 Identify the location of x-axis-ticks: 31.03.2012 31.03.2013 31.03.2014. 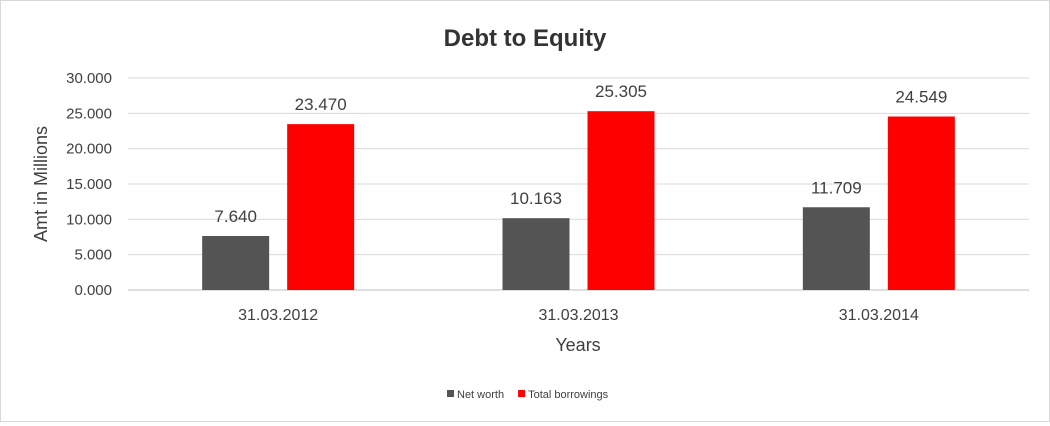
(578, 315).